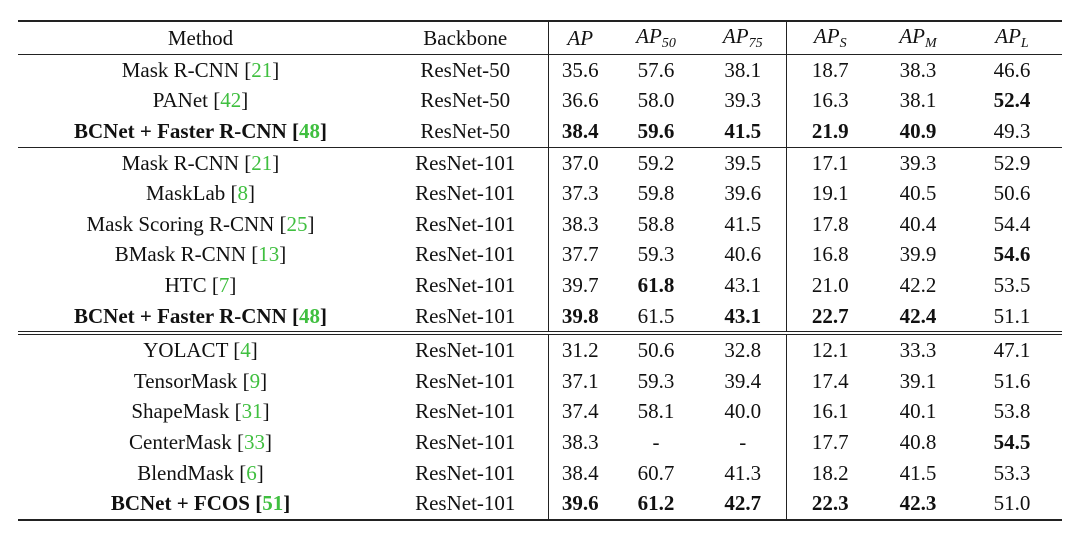  What do you see at coordinates (918, 348) in the screenshot?
I see `value-cell: 33.3` at bounding box center [918, 348].